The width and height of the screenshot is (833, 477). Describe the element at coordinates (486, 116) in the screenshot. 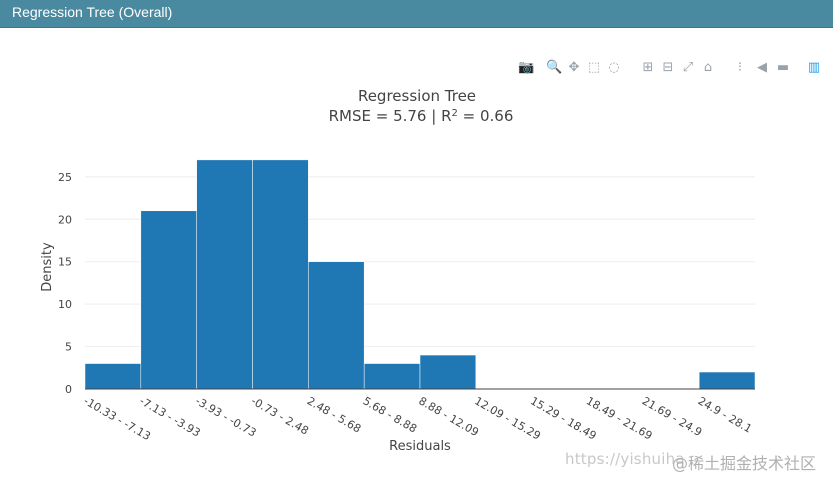

I see `subtitle-suffix: = 0.66` at that location.